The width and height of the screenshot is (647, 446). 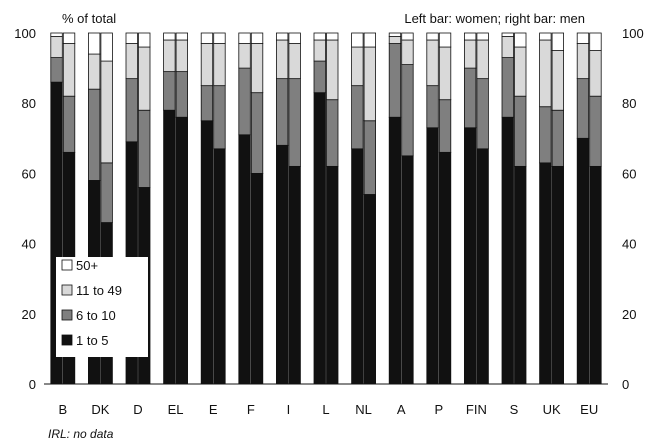 I want to click on x-tick-label: P, so click(x=438, y=409).